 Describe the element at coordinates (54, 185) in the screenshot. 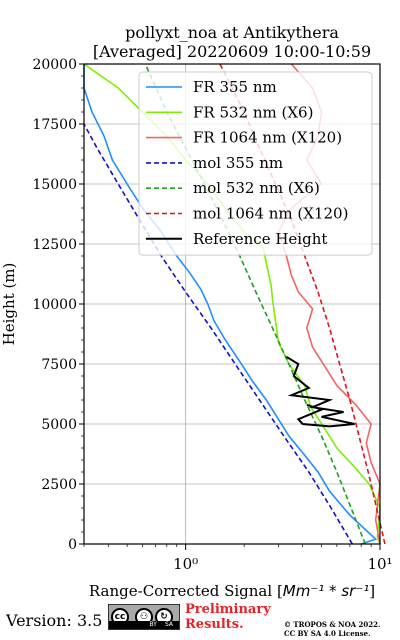

I see `y-tick-label: 15000` at that location.